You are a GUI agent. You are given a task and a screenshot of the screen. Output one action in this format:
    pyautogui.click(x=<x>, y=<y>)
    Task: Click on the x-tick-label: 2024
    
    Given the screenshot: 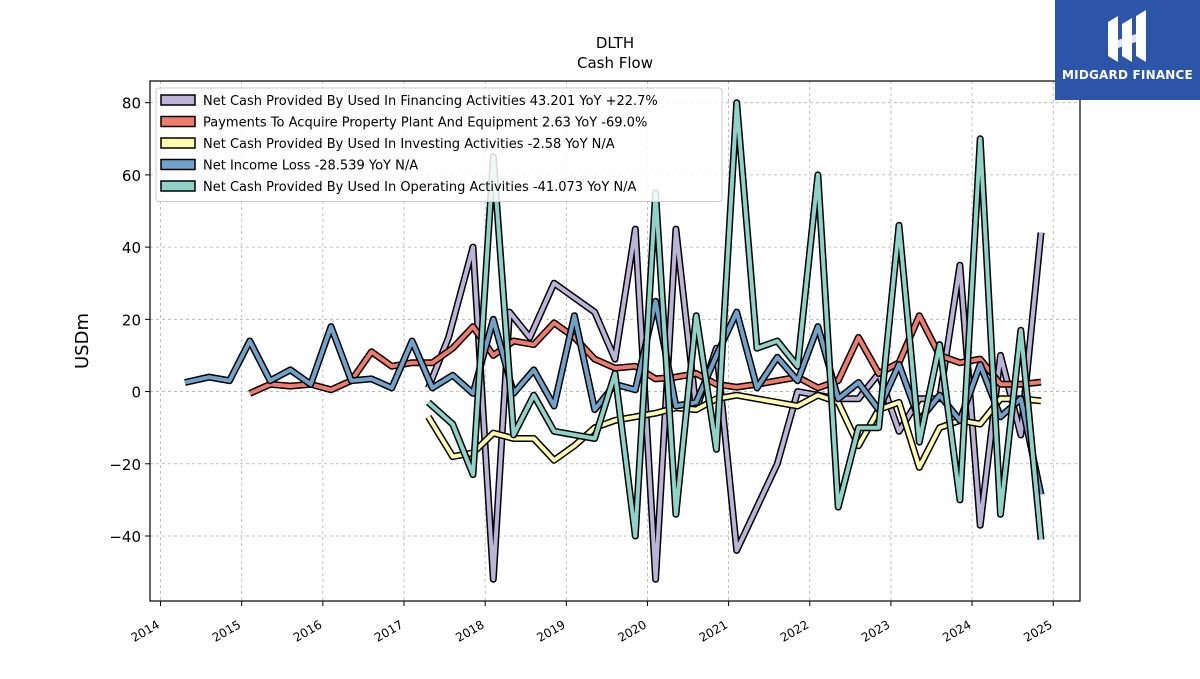 What is the action you would take?
    pyautogui.click(x=956, y=630)
    